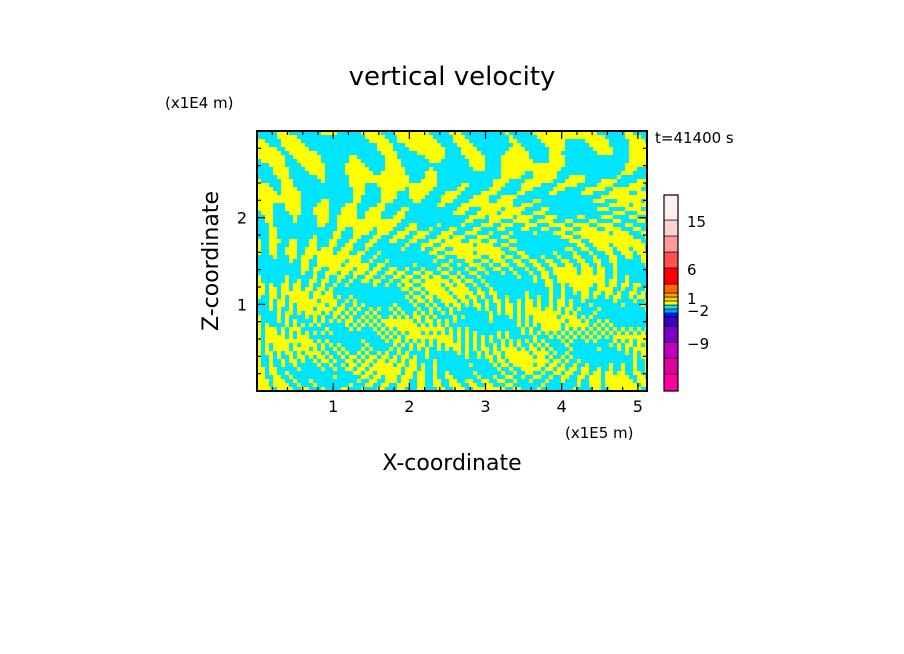 The height and width of the screenshot is (654, 904). Describe the element at coordinates (696, 222) in the screenshot. I see `colorbar-tick-label: 15` at that location.